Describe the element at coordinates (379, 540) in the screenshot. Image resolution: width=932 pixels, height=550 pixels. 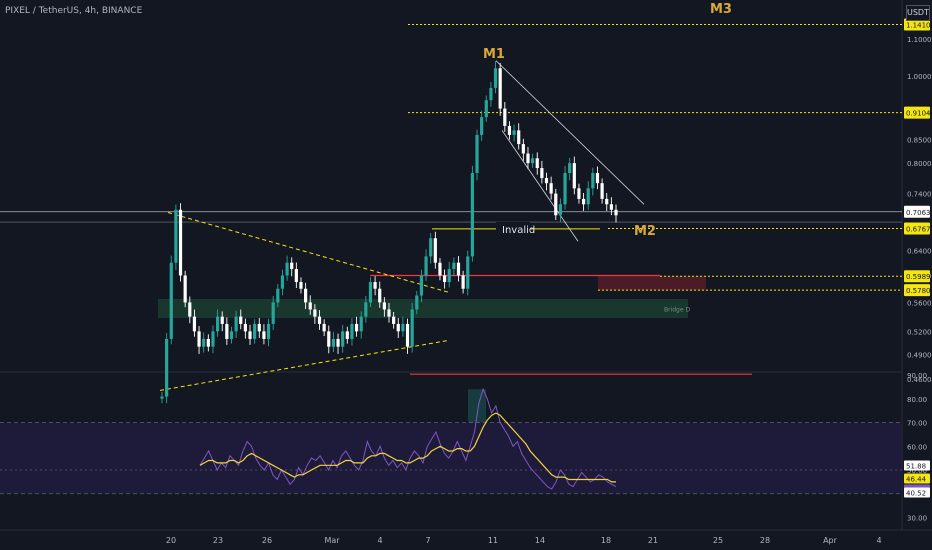
I see `time-tick-label: 4` at that location.